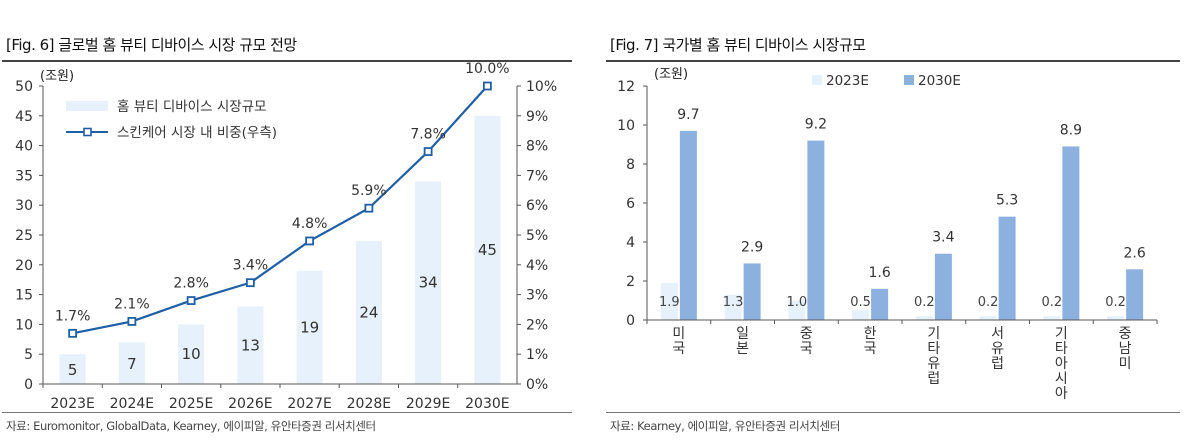 The height and width of the screenshot is (443, 1188). I want to click on fig7-x-tick-label-char: 타, so click(933, 349).